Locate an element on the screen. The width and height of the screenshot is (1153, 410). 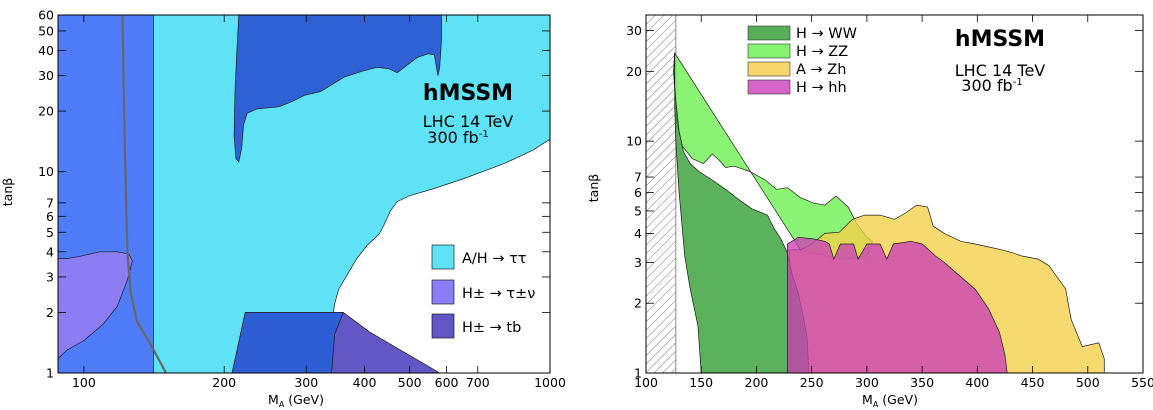
hatched-excluded-region is located at coordinates (661, 194).